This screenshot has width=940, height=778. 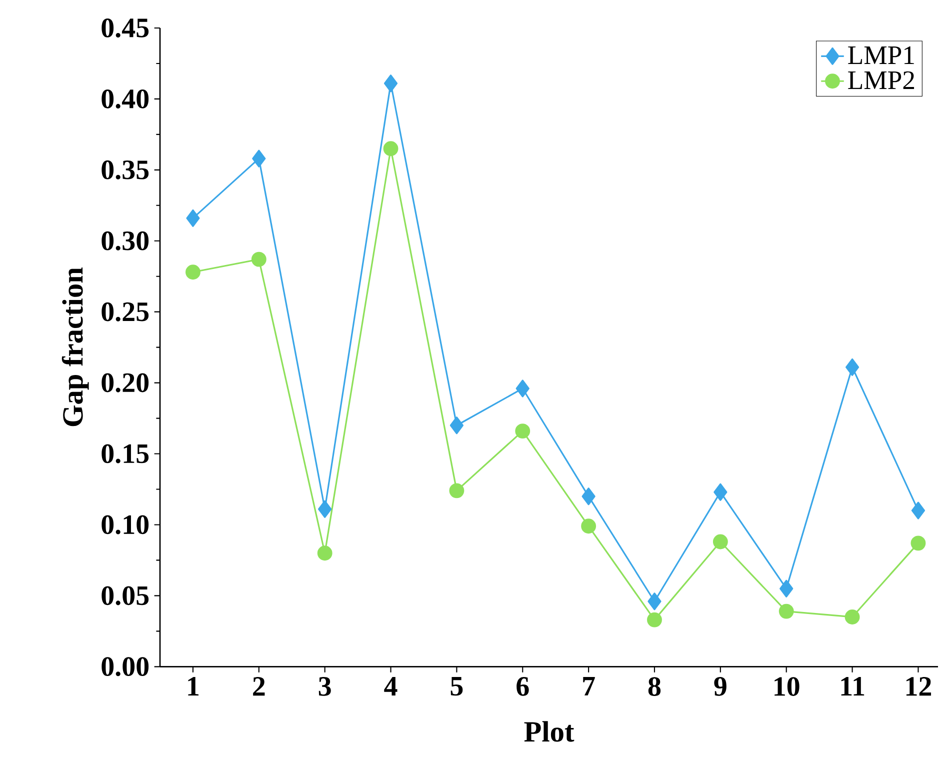 What do you see at coordinates (852, 686) in the screenshot?
I see `x-tick-label: 11` at bounding box center [852, 686].